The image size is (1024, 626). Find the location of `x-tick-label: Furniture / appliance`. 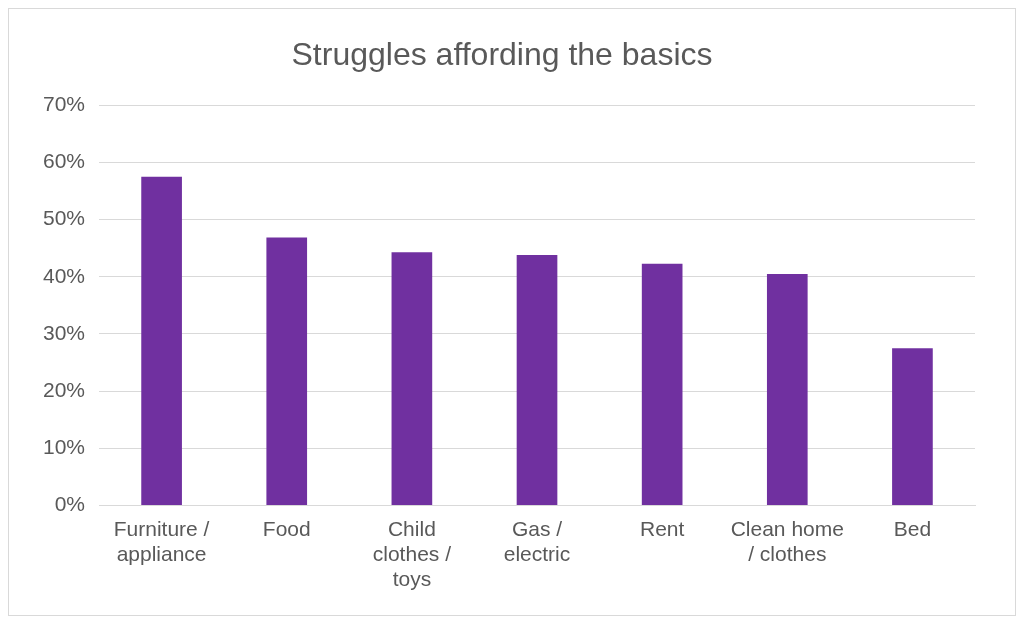

x-tick-label: Furniture / appliance is located at coordinates (161, 540).